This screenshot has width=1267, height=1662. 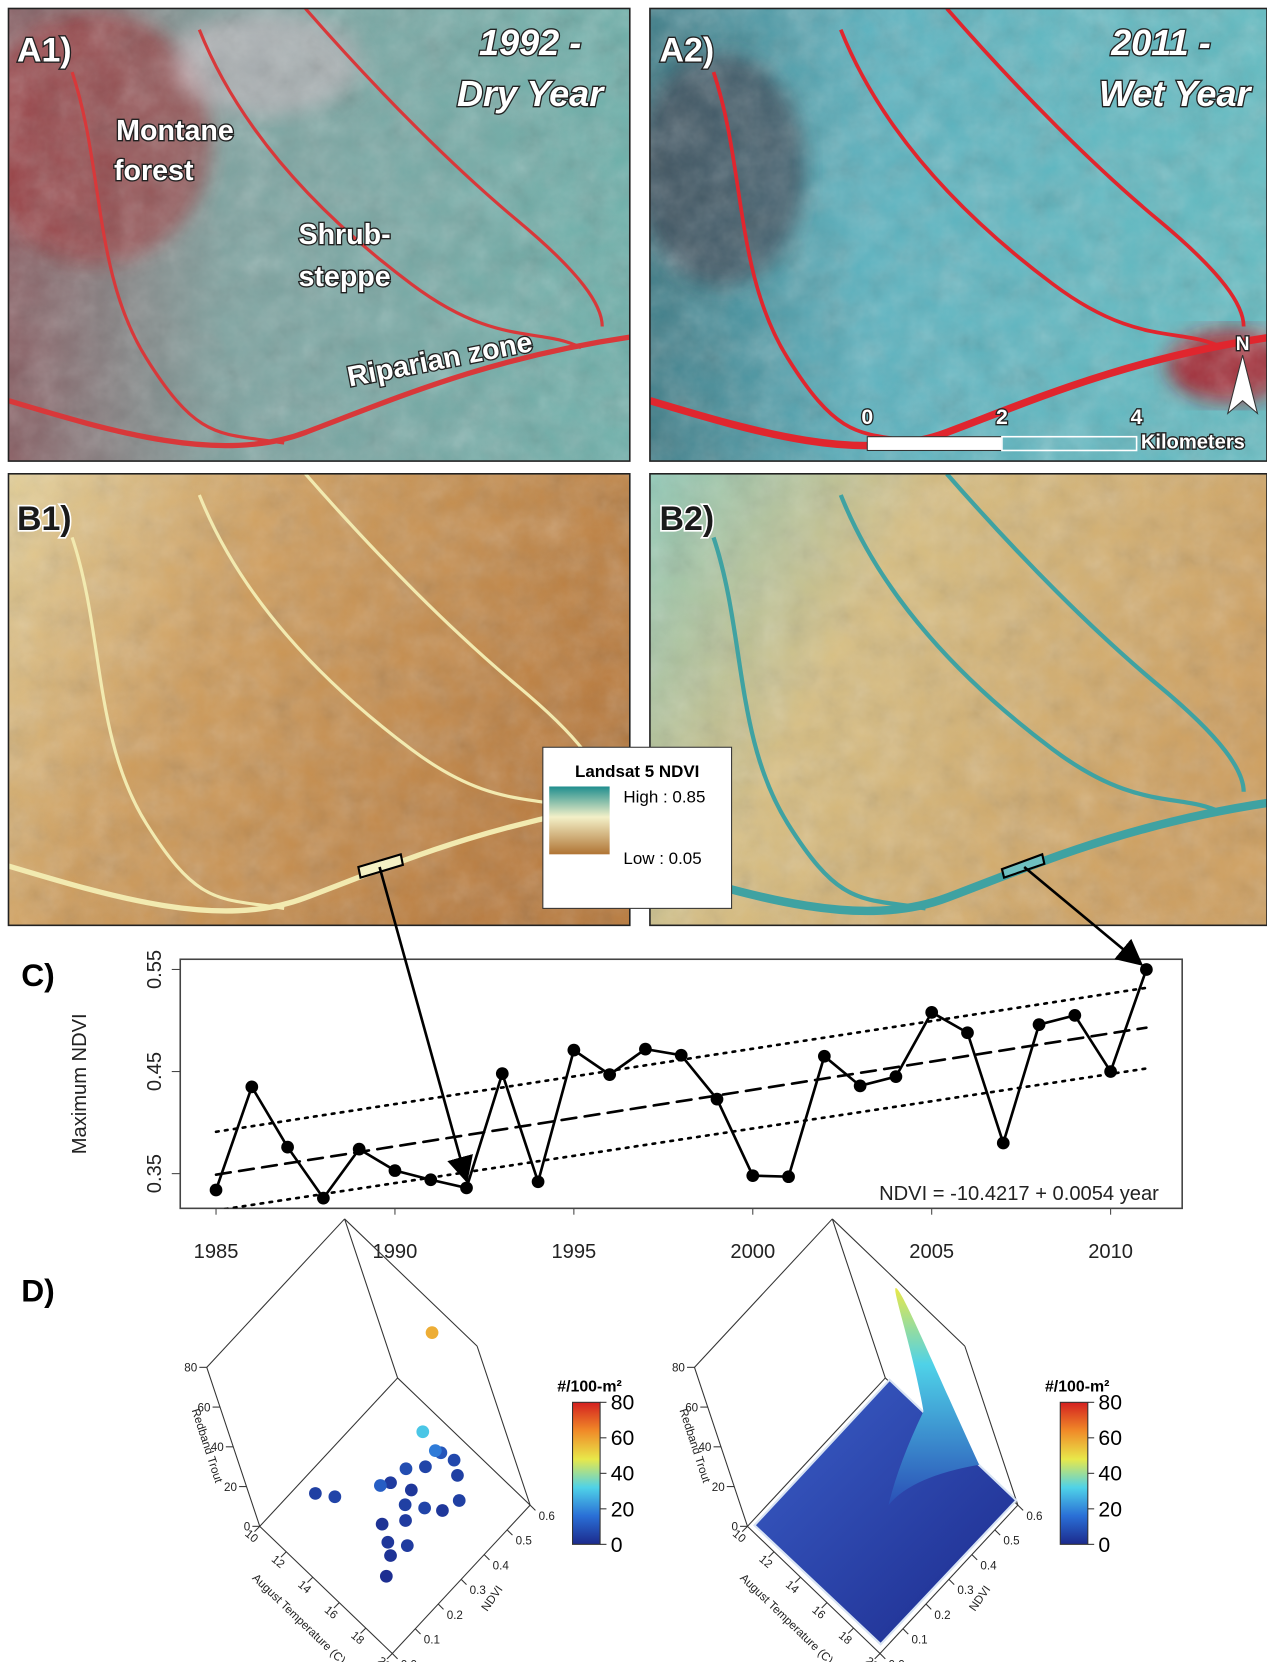 I want to click on panel-frame, so click(x=319, y=234).